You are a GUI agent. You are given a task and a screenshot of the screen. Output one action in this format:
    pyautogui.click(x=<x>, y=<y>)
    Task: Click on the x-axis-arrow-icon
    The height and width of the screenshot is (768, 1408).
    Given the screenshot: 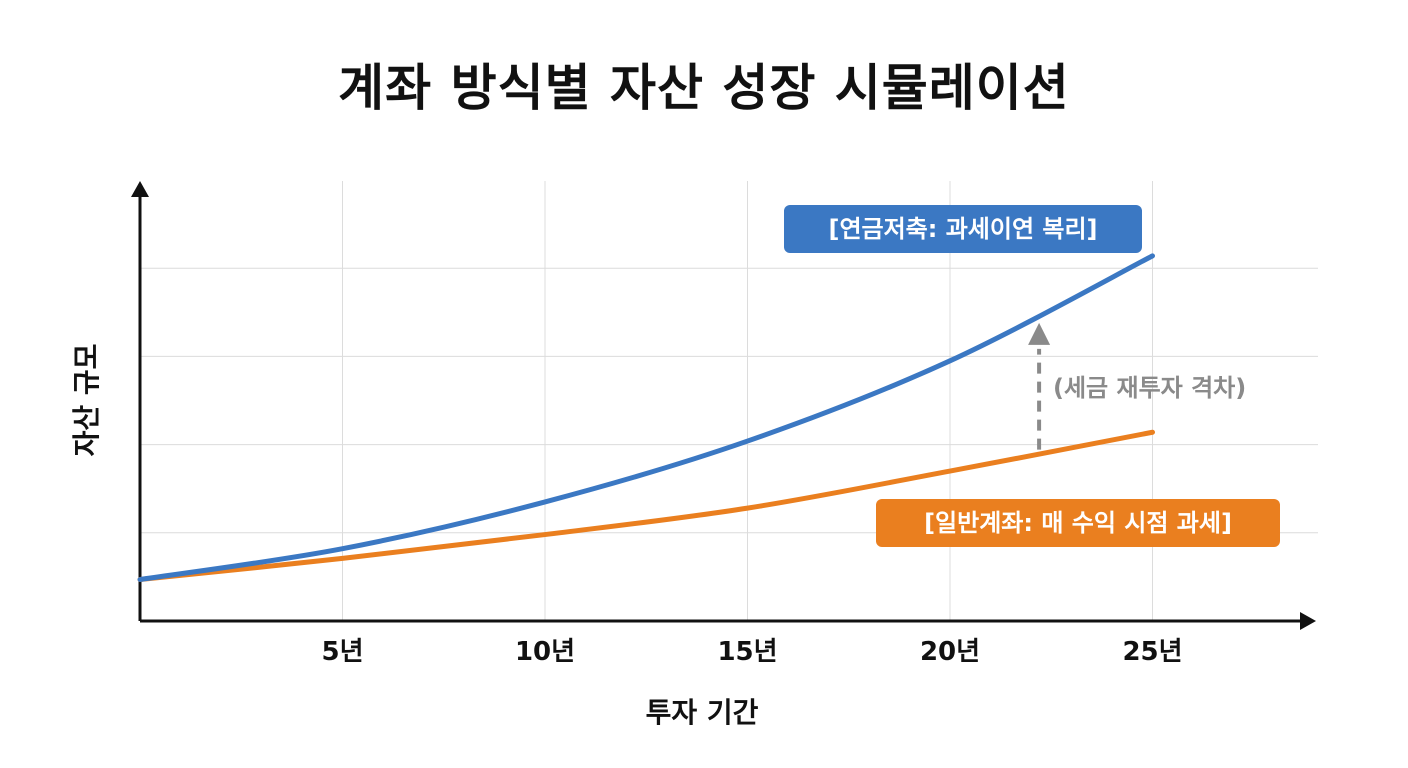 What is the action you would take?
    pyautogui.click(x=1308, y=621)
    